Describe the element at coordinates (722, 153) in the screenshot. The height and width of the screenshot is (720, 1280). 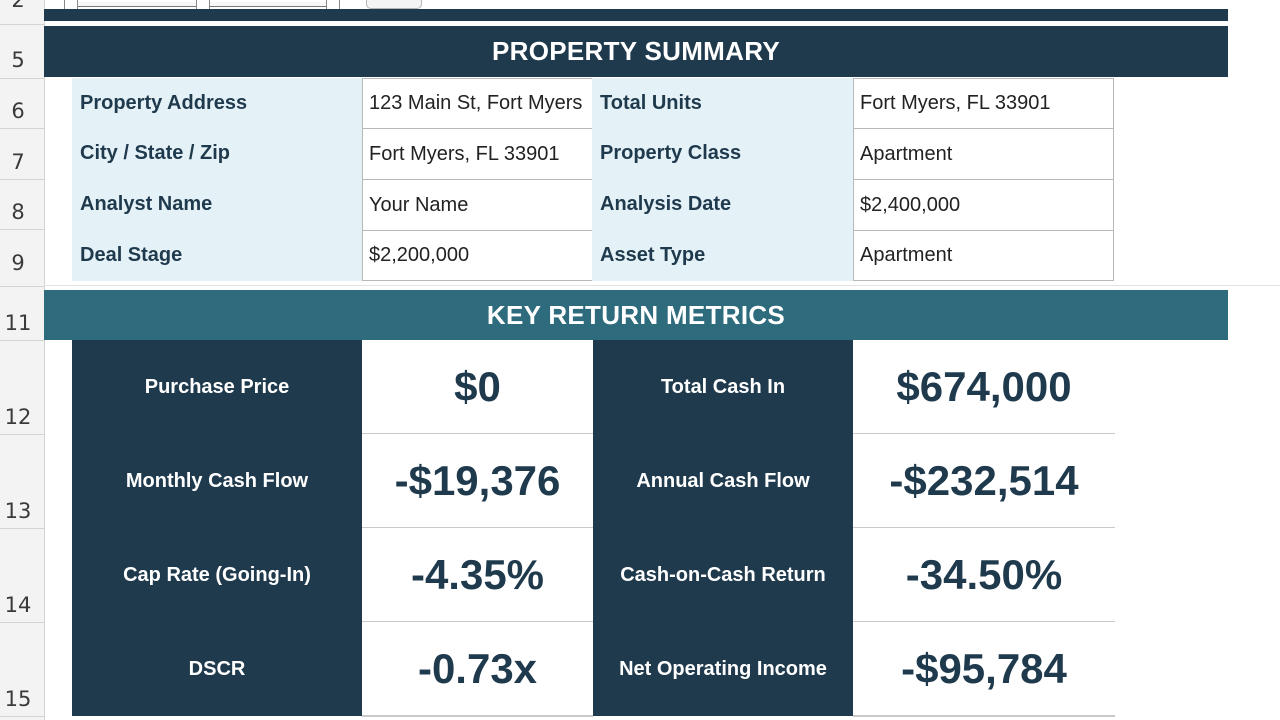
I see `property-class-label: Property Class` at that location.